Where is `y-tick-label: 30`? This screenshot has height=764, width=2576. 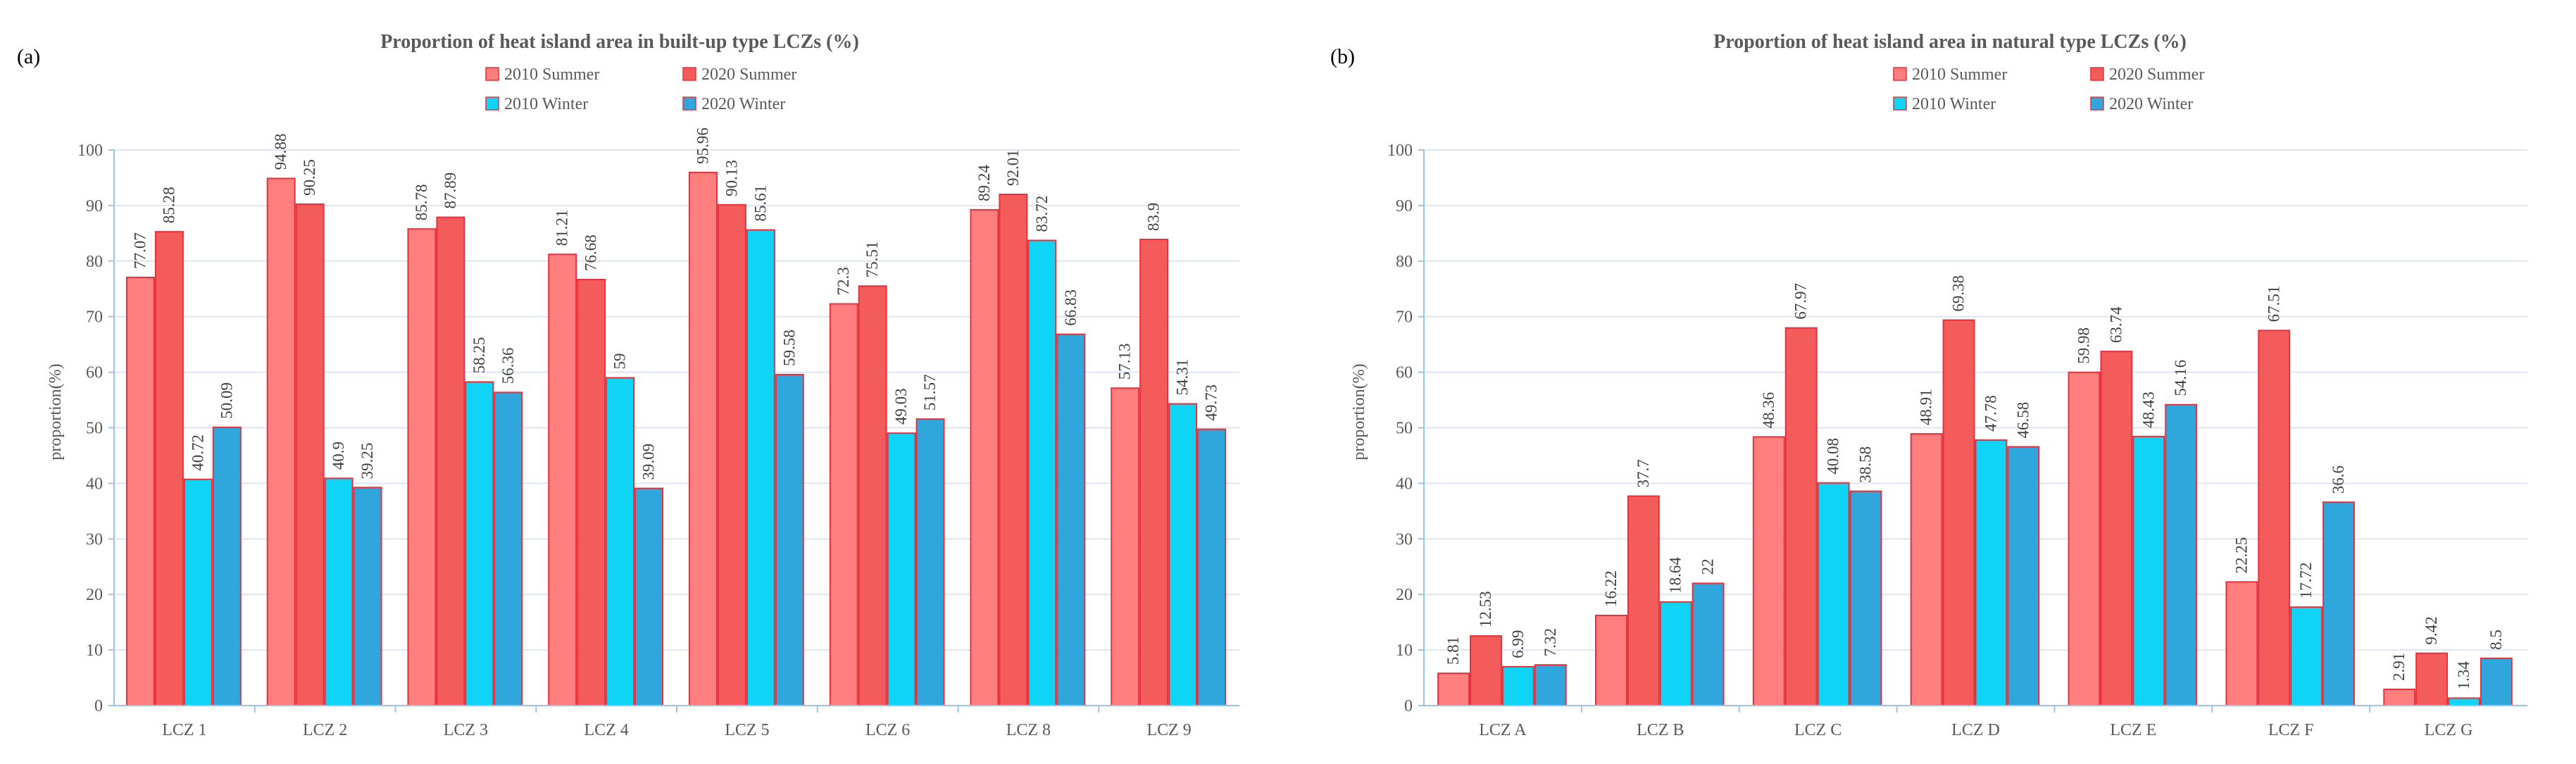
y-tick-label: 30 is located at coordinates (1404, 539).